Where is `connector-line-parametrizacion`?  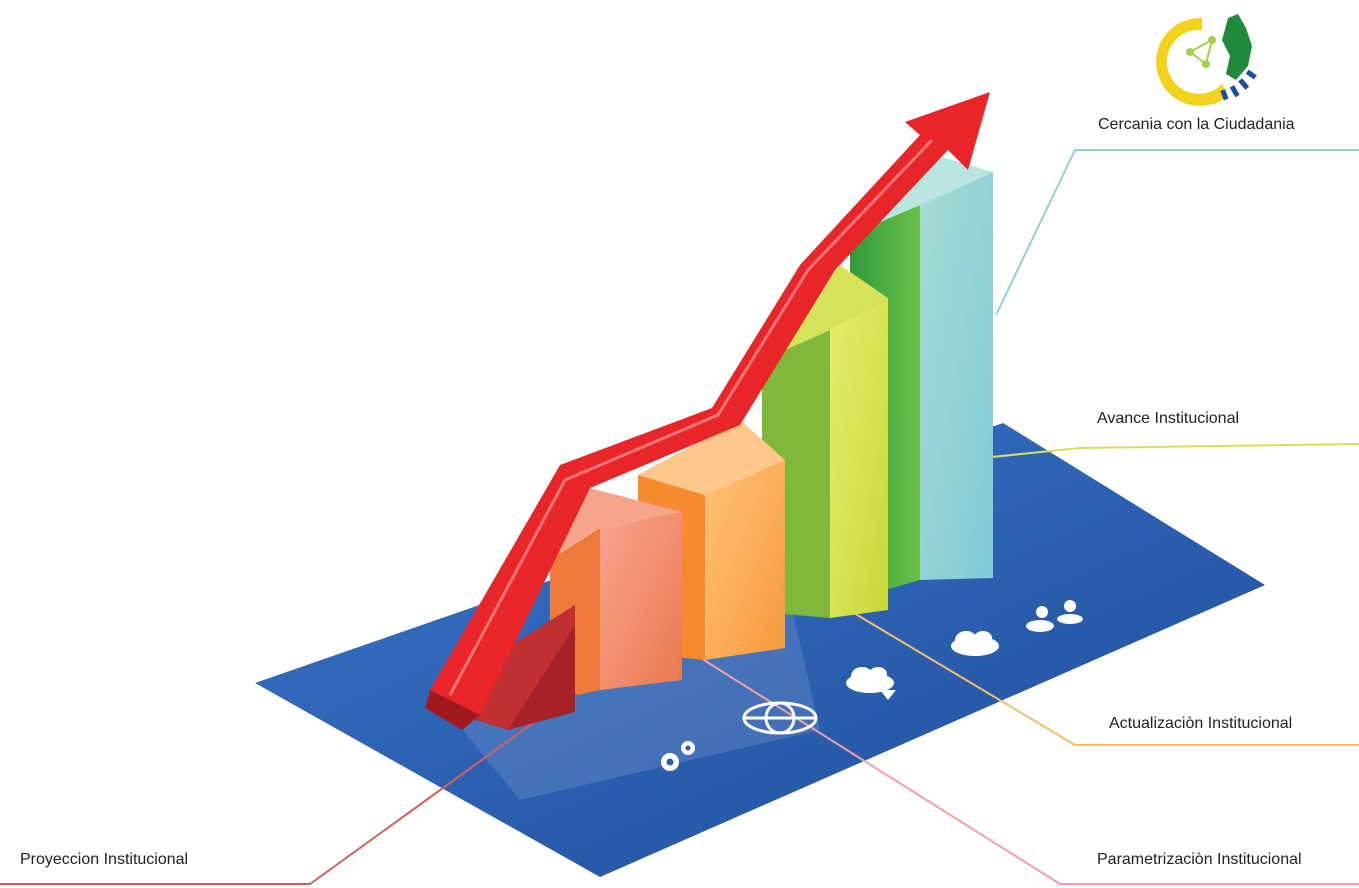
connector-line-parametrizacion is located at coordinates (1019, 764).